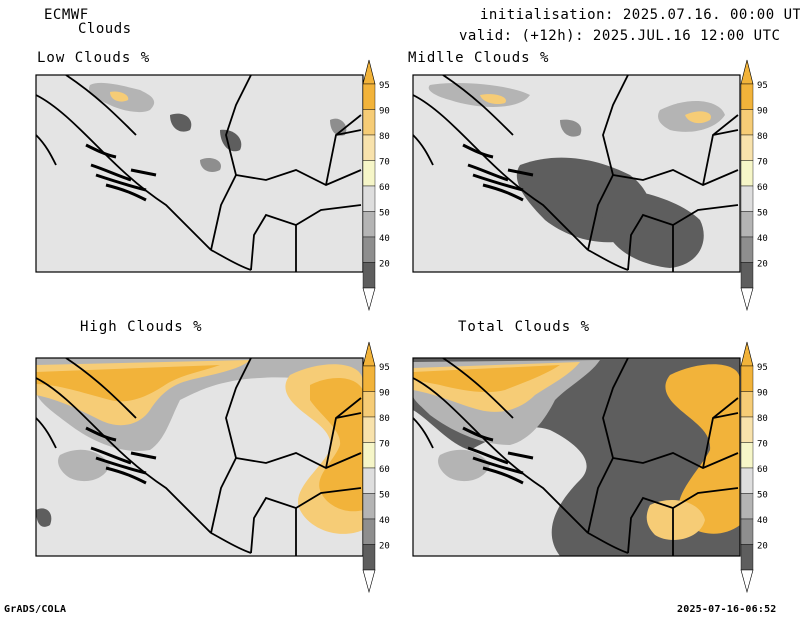 The image size is (800, 618). I want to click on colorbar-low: 95 90 80 70 60 50 40 20, so click(376, 185).